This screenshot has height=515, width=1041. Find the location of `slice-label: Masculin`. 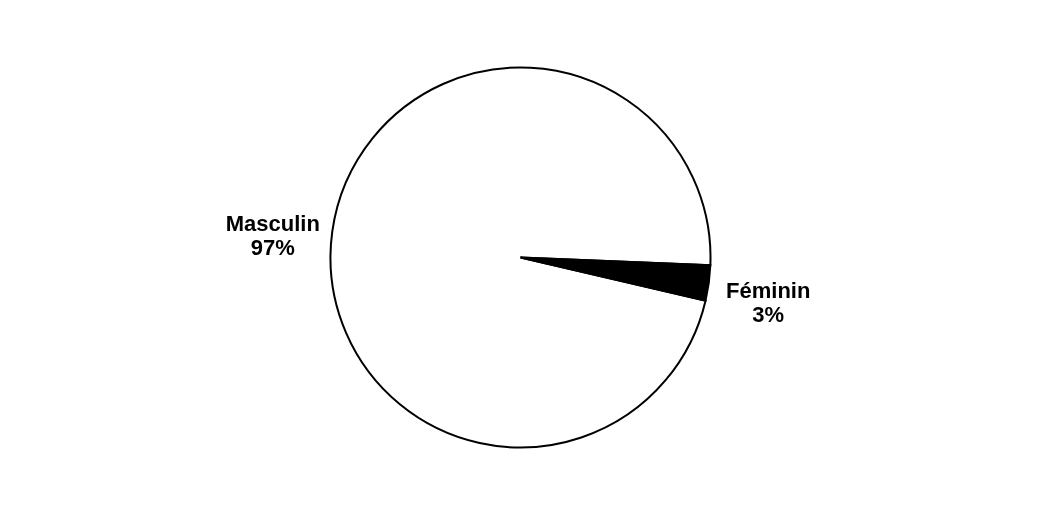

slice-label: Masculin is located at coordinates (272, 223).